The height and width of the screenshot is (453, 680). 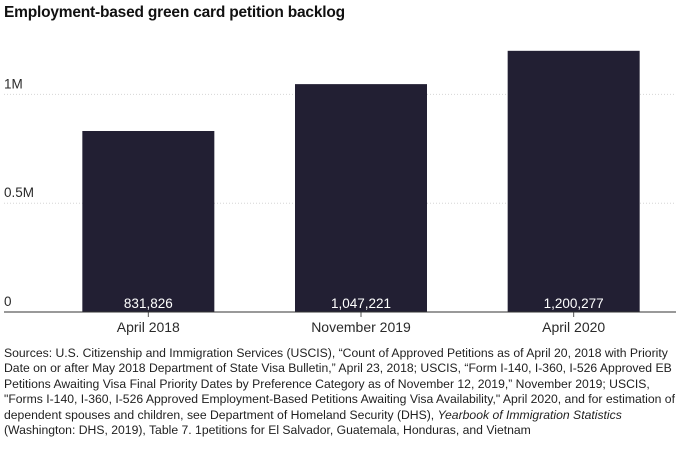 I want to click on y-tick-label: 1M, so click(x=13, y=83).